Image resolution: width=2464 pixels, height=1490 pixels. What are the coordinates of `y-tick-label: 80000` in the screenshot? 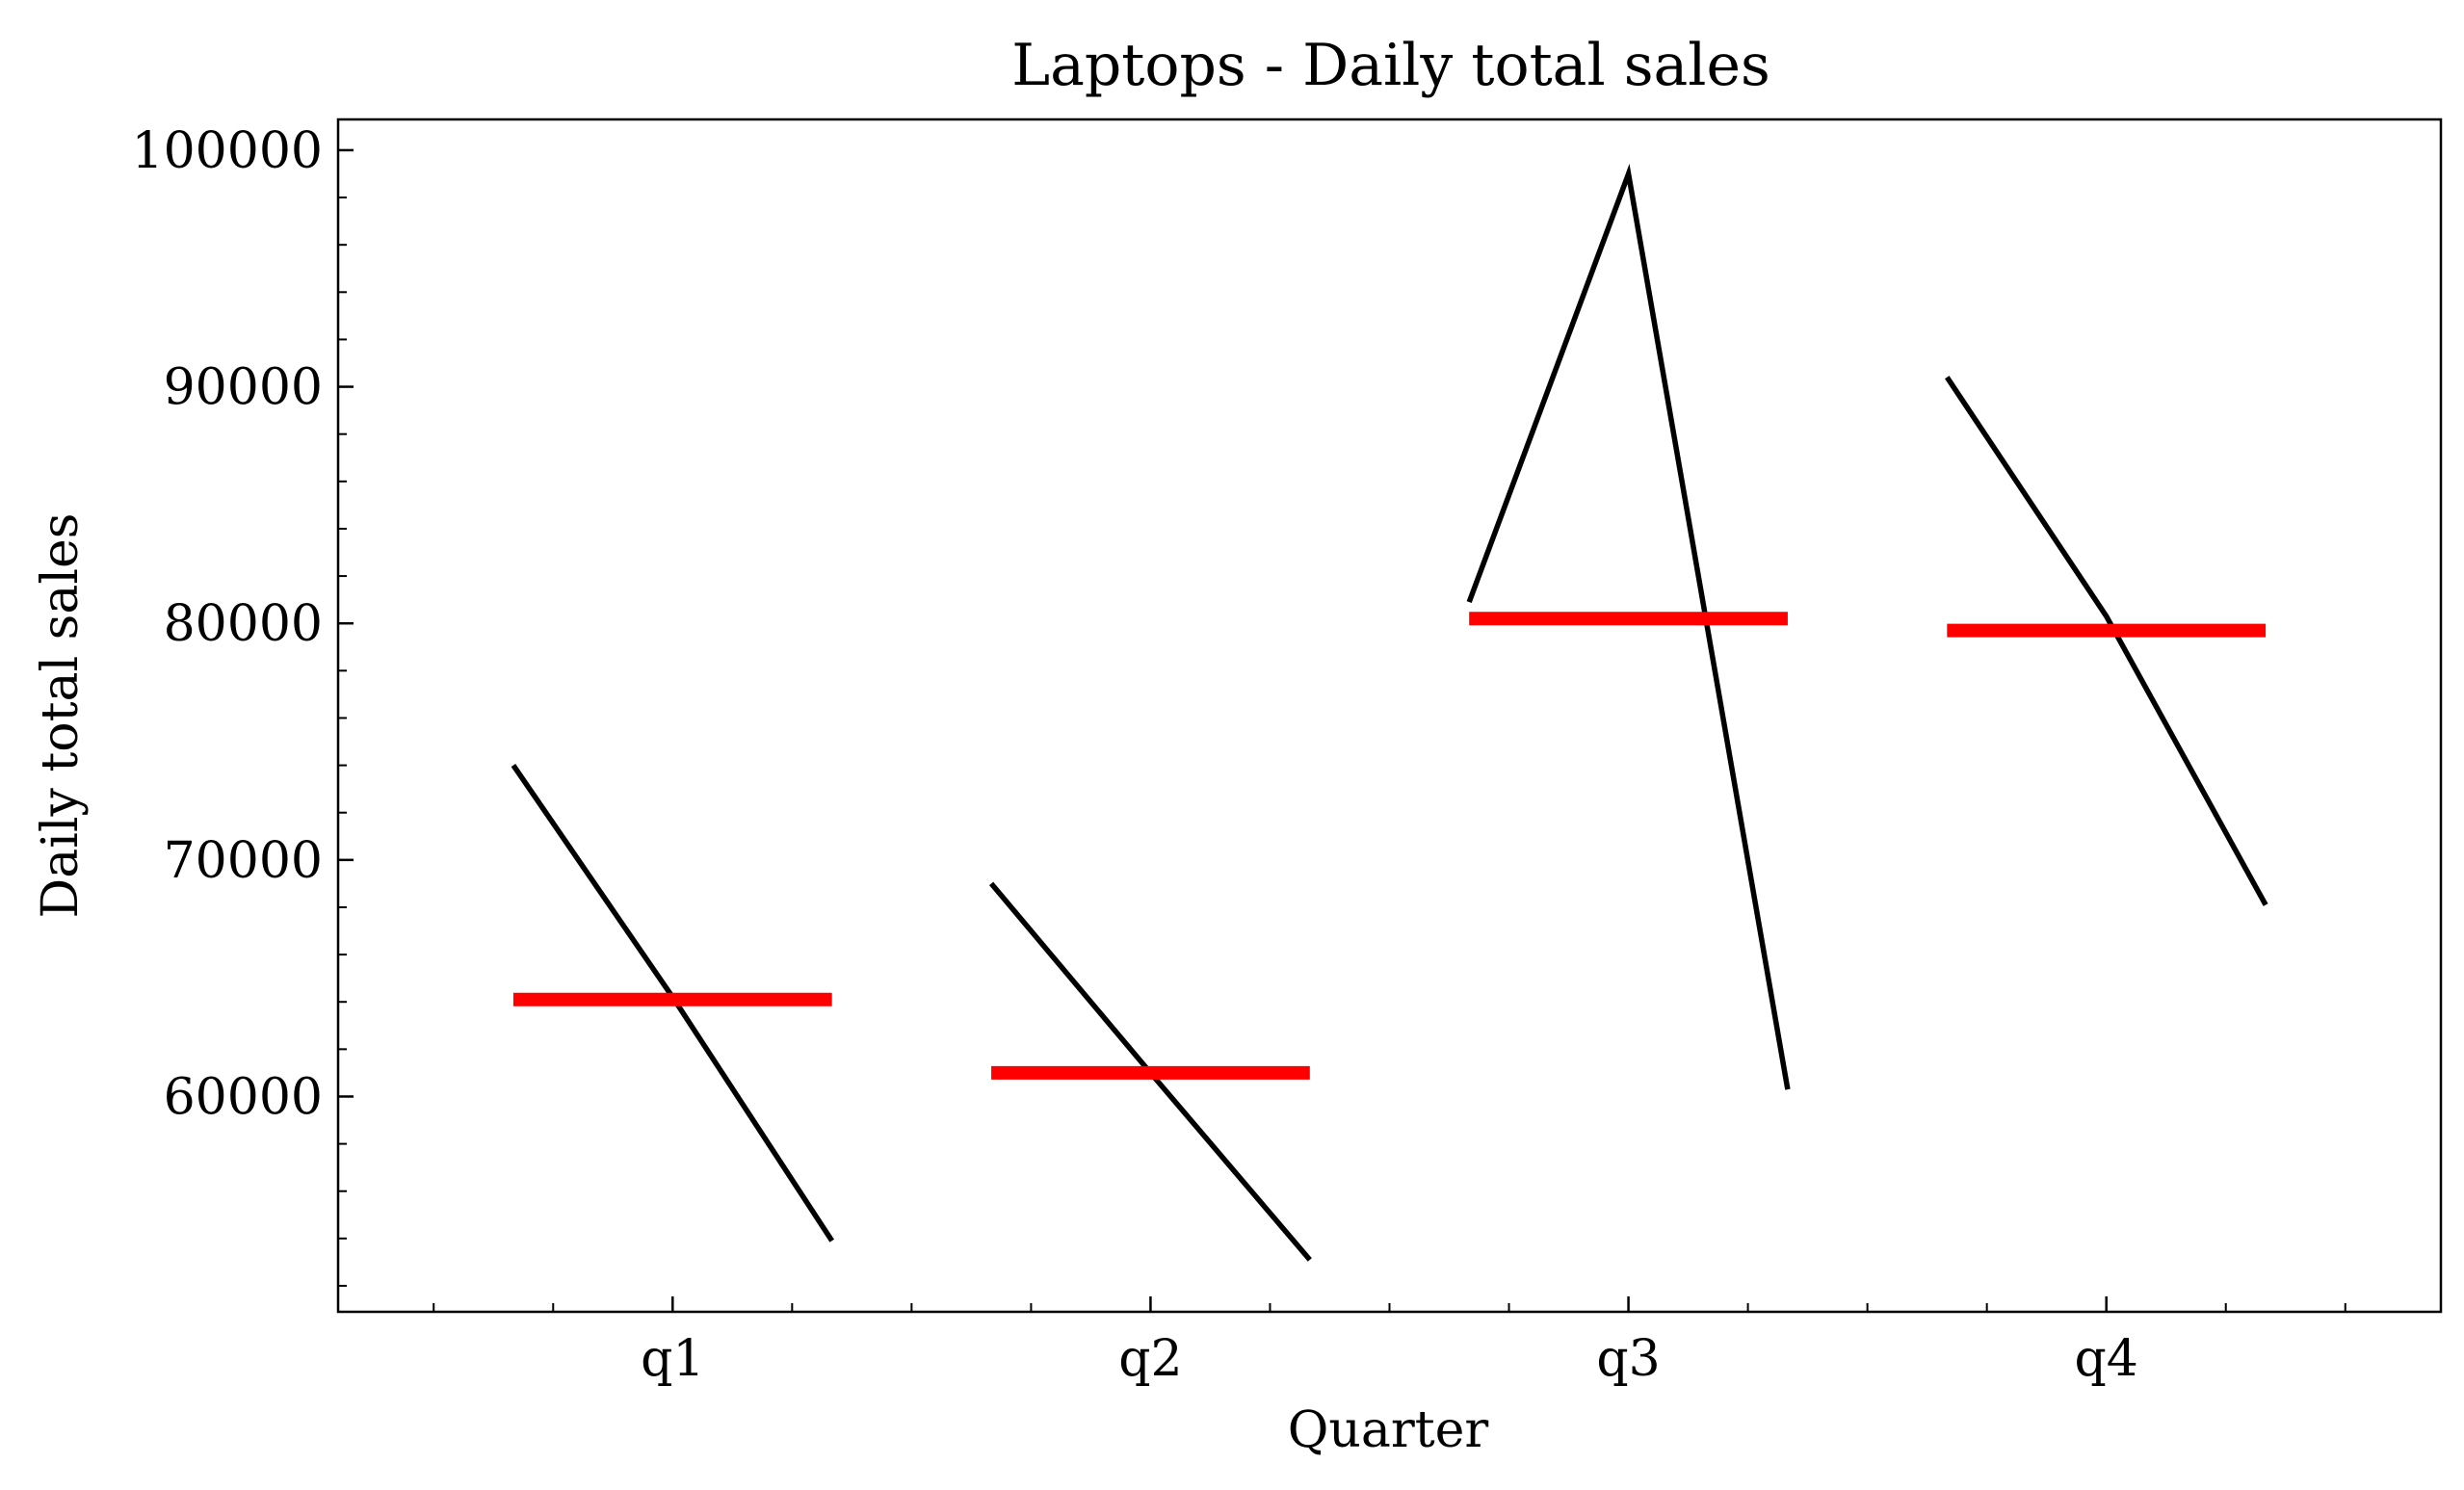 It's located at (243, 624).